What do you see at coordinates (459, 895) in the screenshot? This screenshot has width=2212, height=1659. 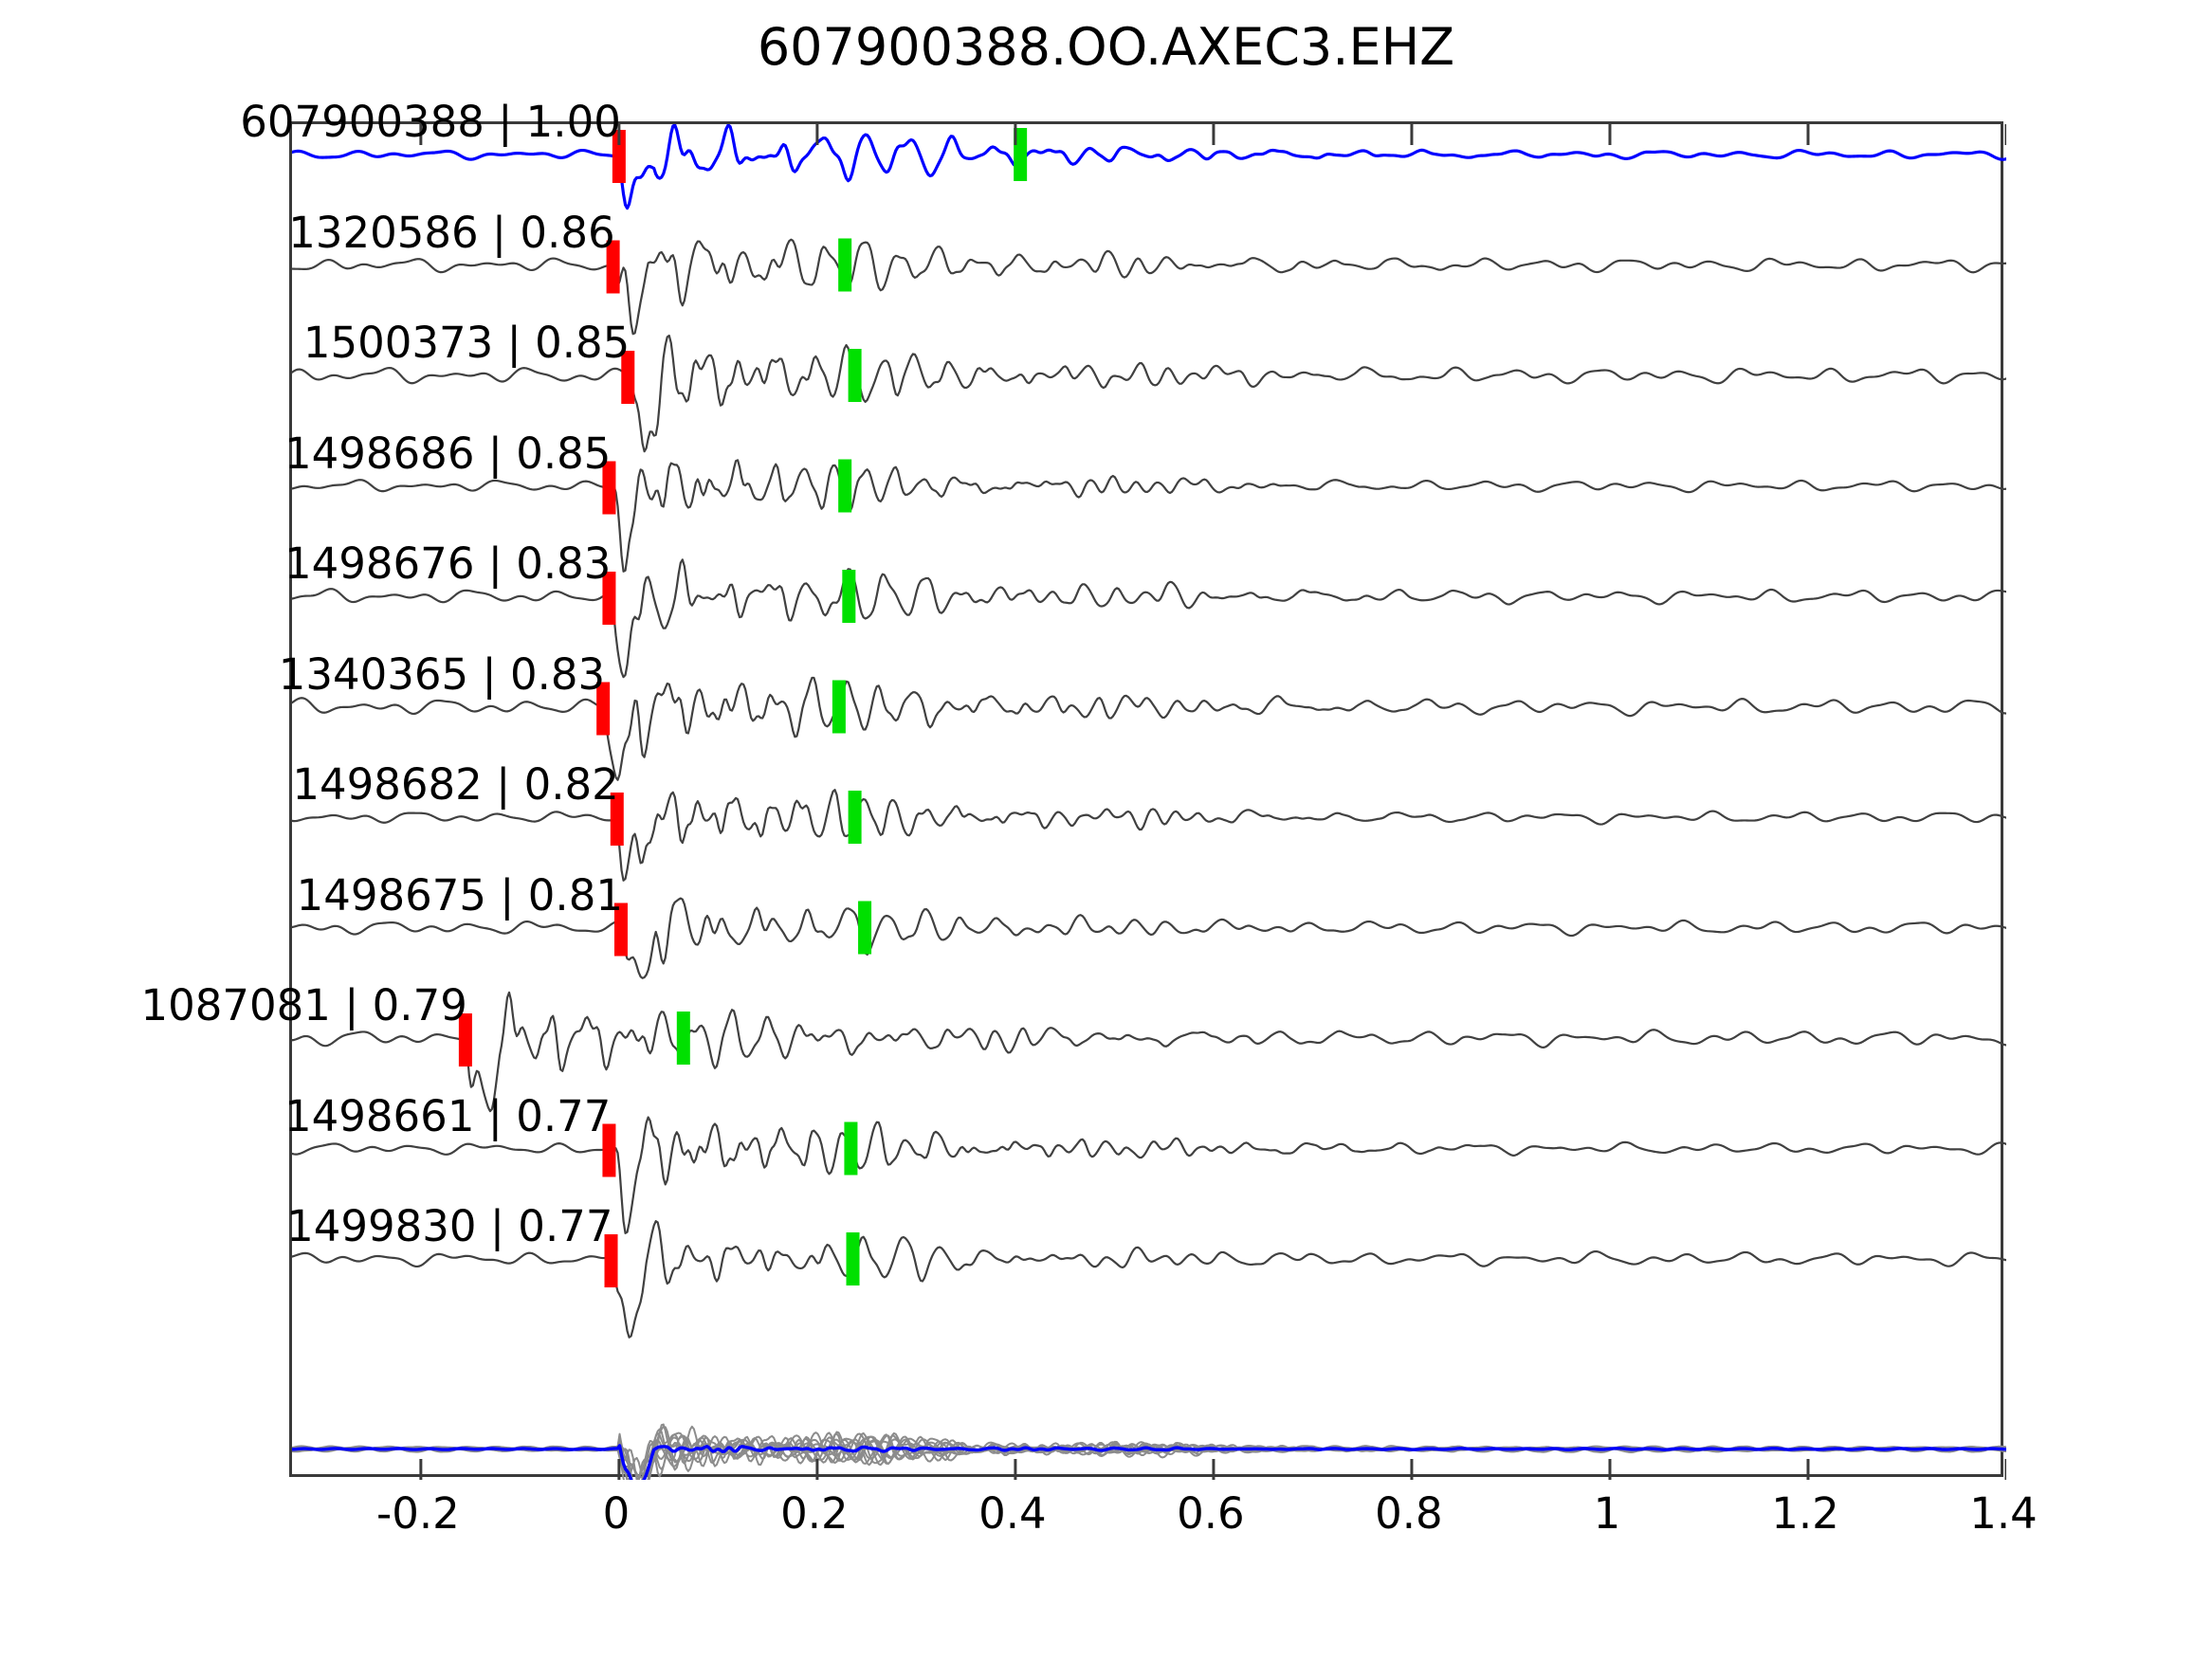 I see `trace-label-1498675: 1498675 | 0.81` at bounding box center [459, 895].